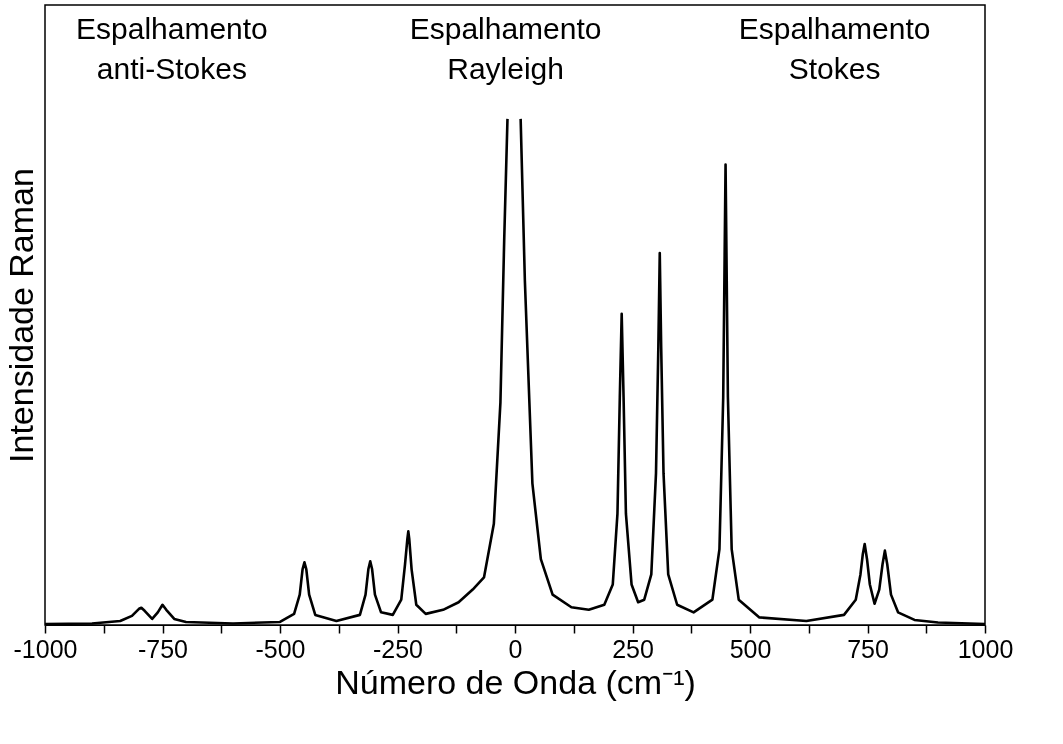 Image resolution: width=1063 pixels, height=744 pixels. Describe the element at coordinates (868, 648) in the screenshot. I see `x-tick-label: 750` at that location.